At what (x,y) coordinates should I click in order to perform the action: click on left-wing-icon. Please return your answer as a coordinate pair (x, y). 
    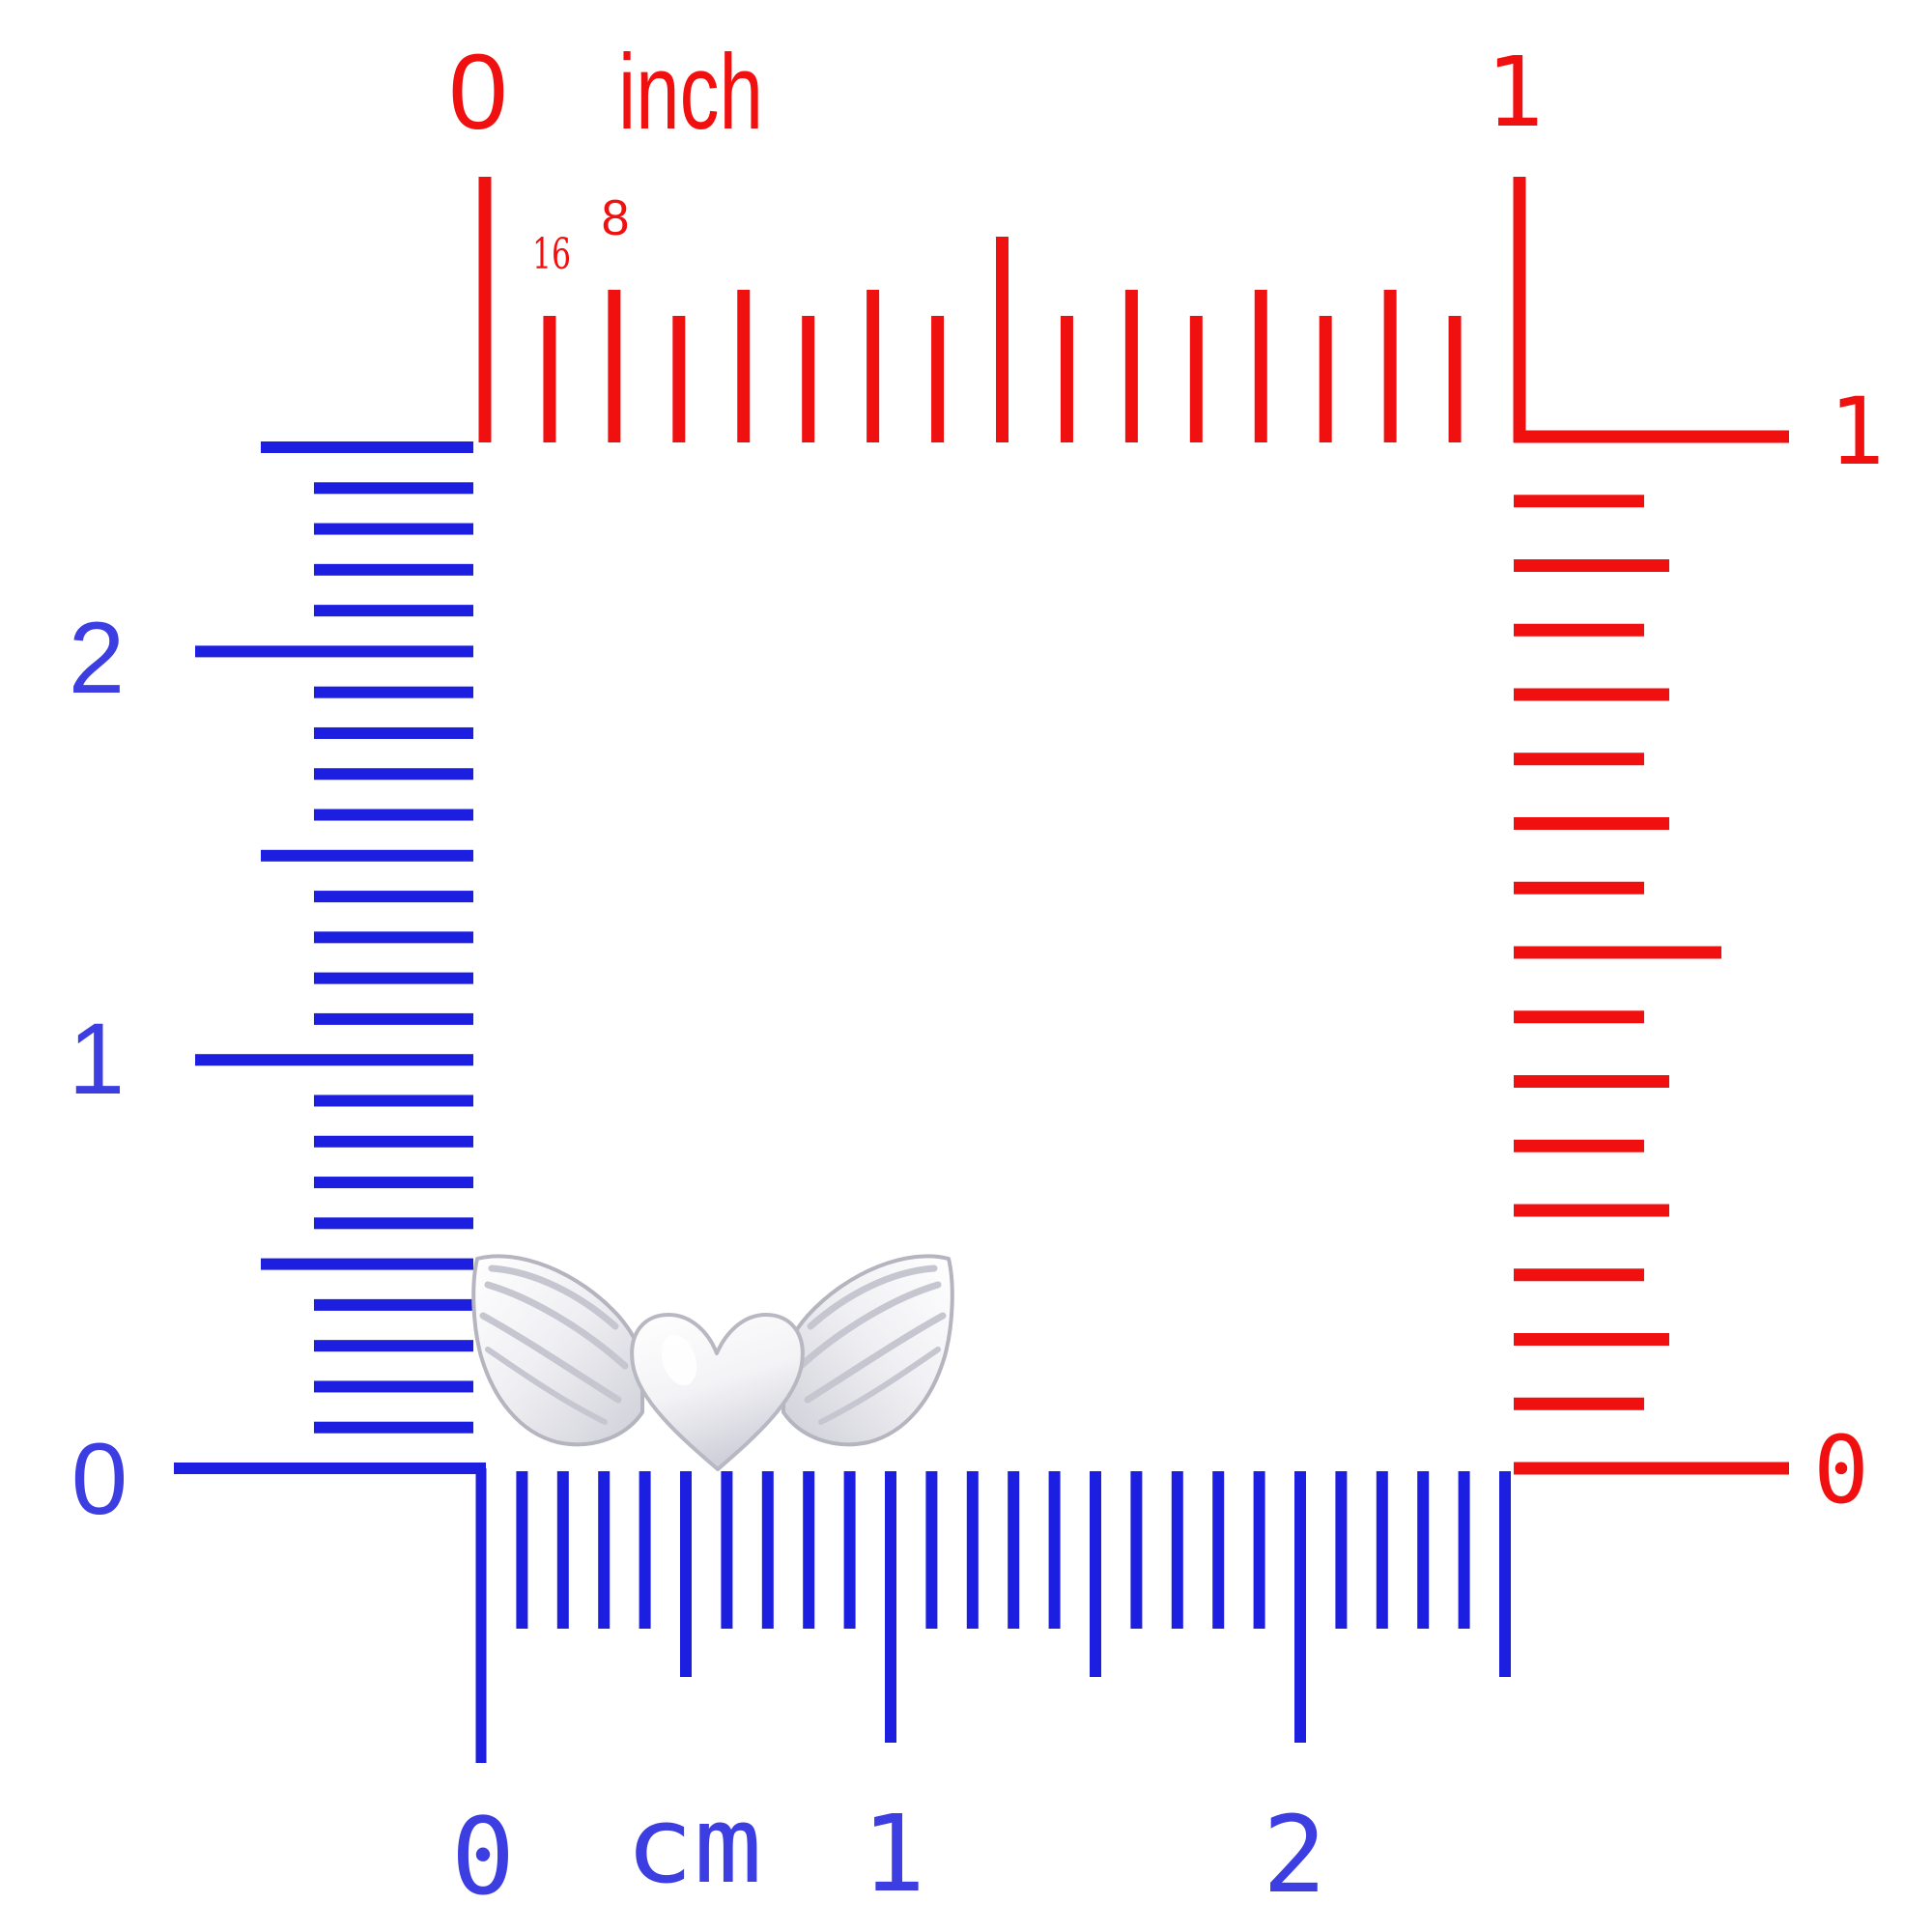
    Looking at the image, I should click on (557, 1350).